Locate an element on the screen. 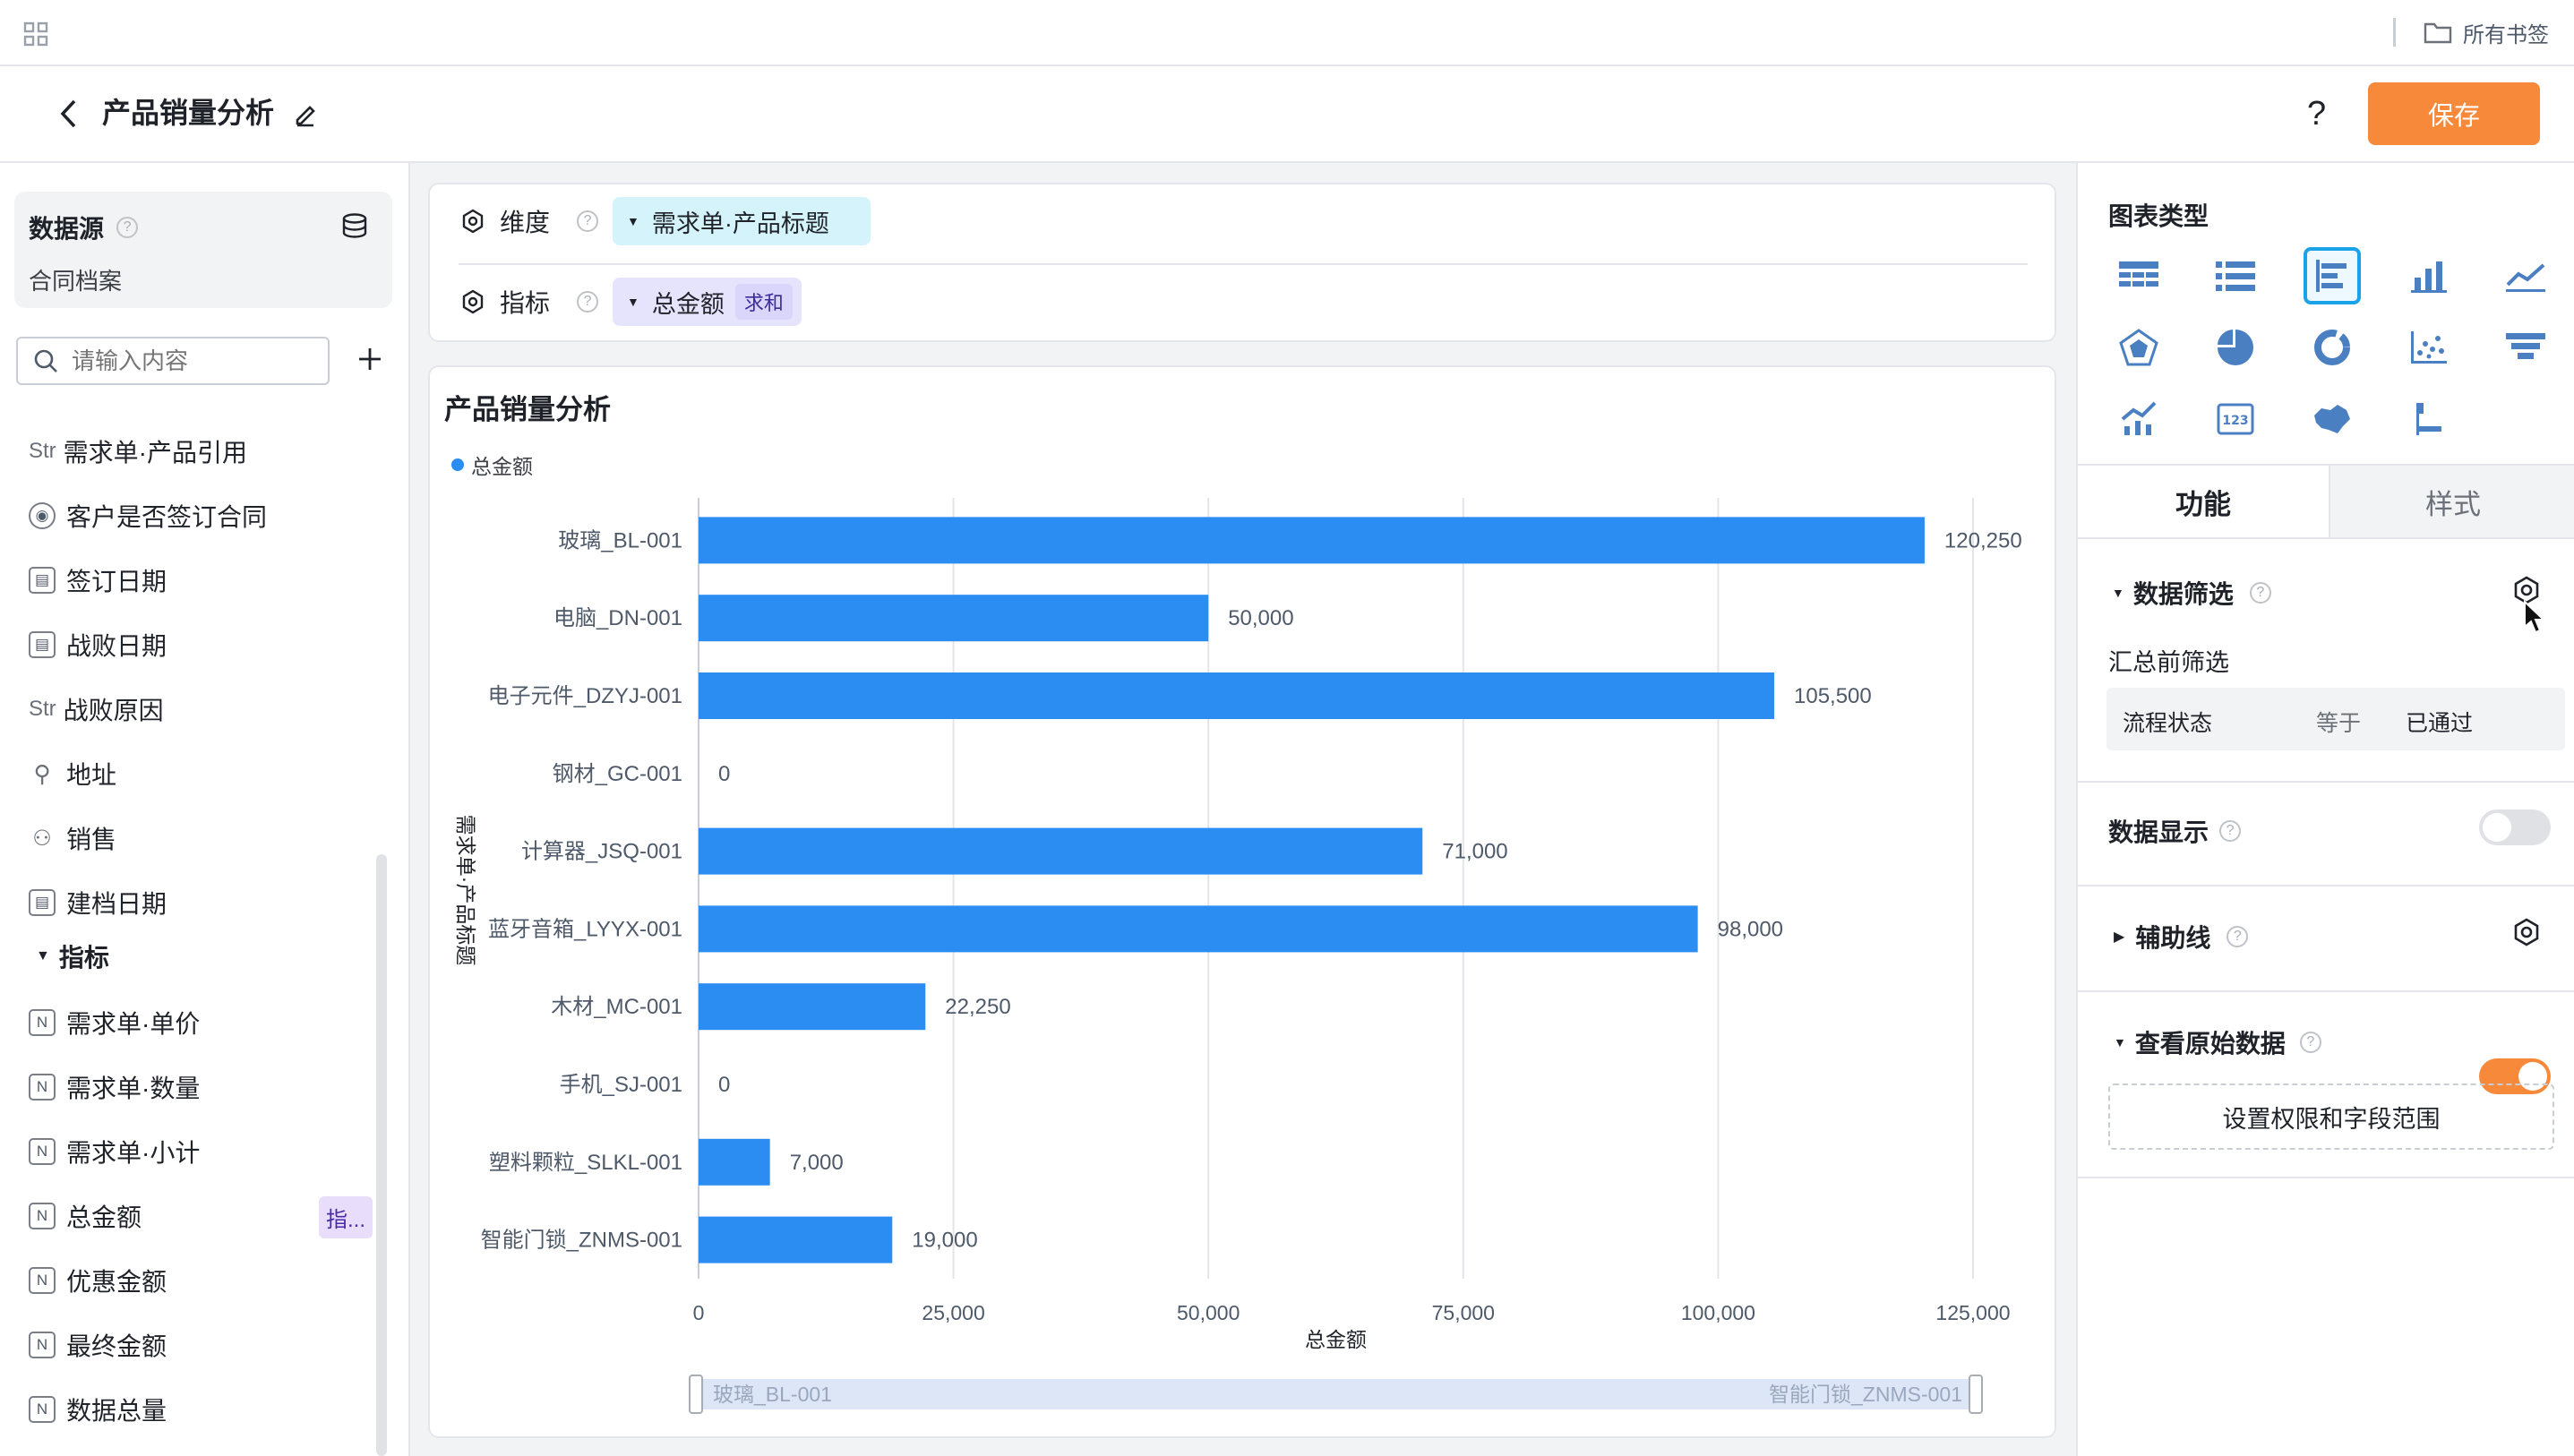 The height and width of the screenshot is (1456, 2574). raw-data-header: ▼ 查看原始数据 ? is located at coordinates (2217, 1042).